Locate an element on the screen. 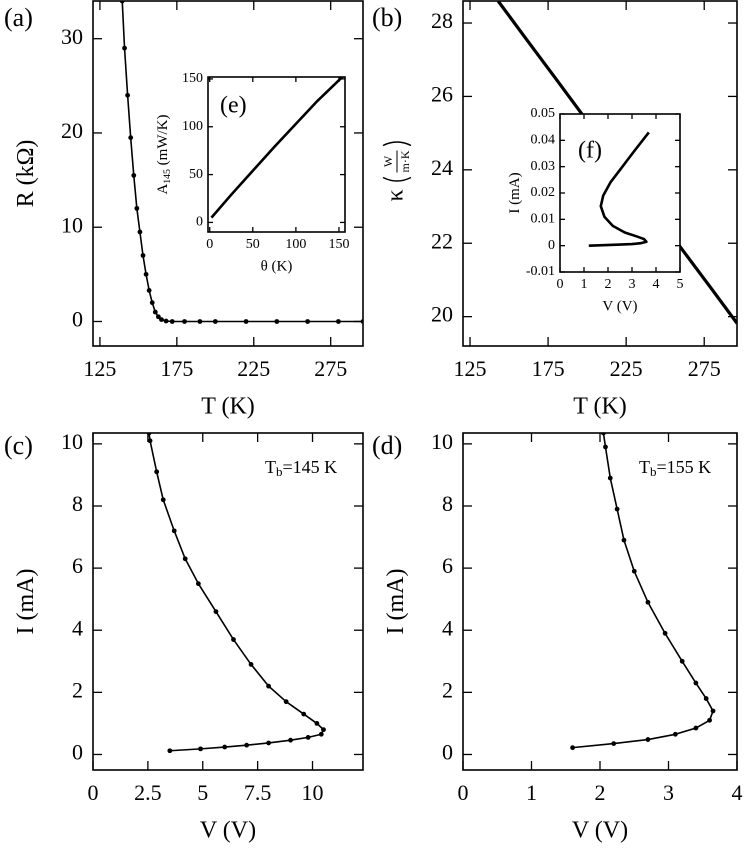 The width and height of the screenshot is (747, 854). y-tick-label: 0.05 is located at coordinates (543, 113).